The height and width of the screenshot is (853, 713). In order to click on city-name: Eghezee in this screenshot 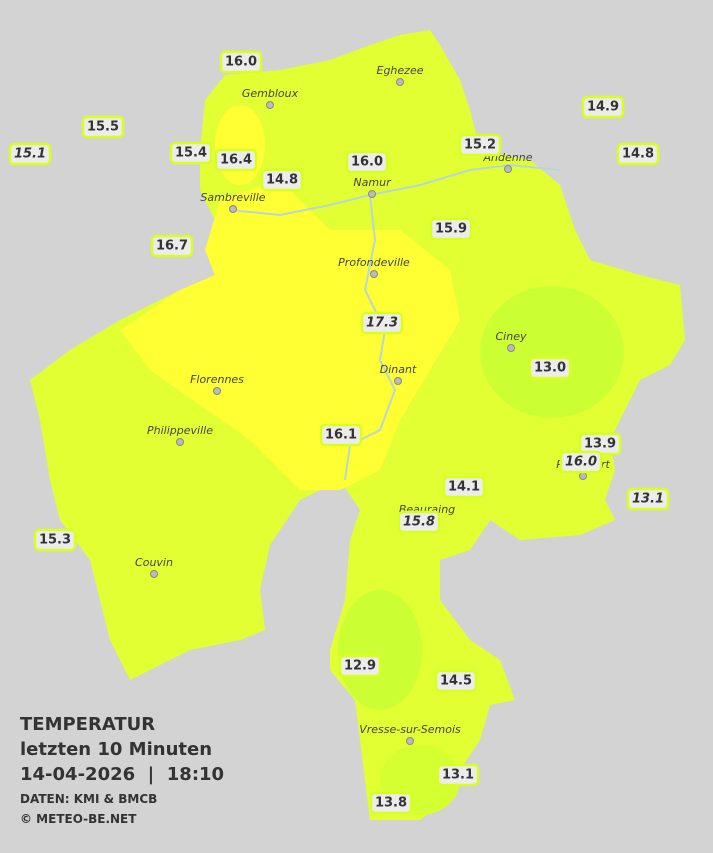, I will do `click(400, 70)`.